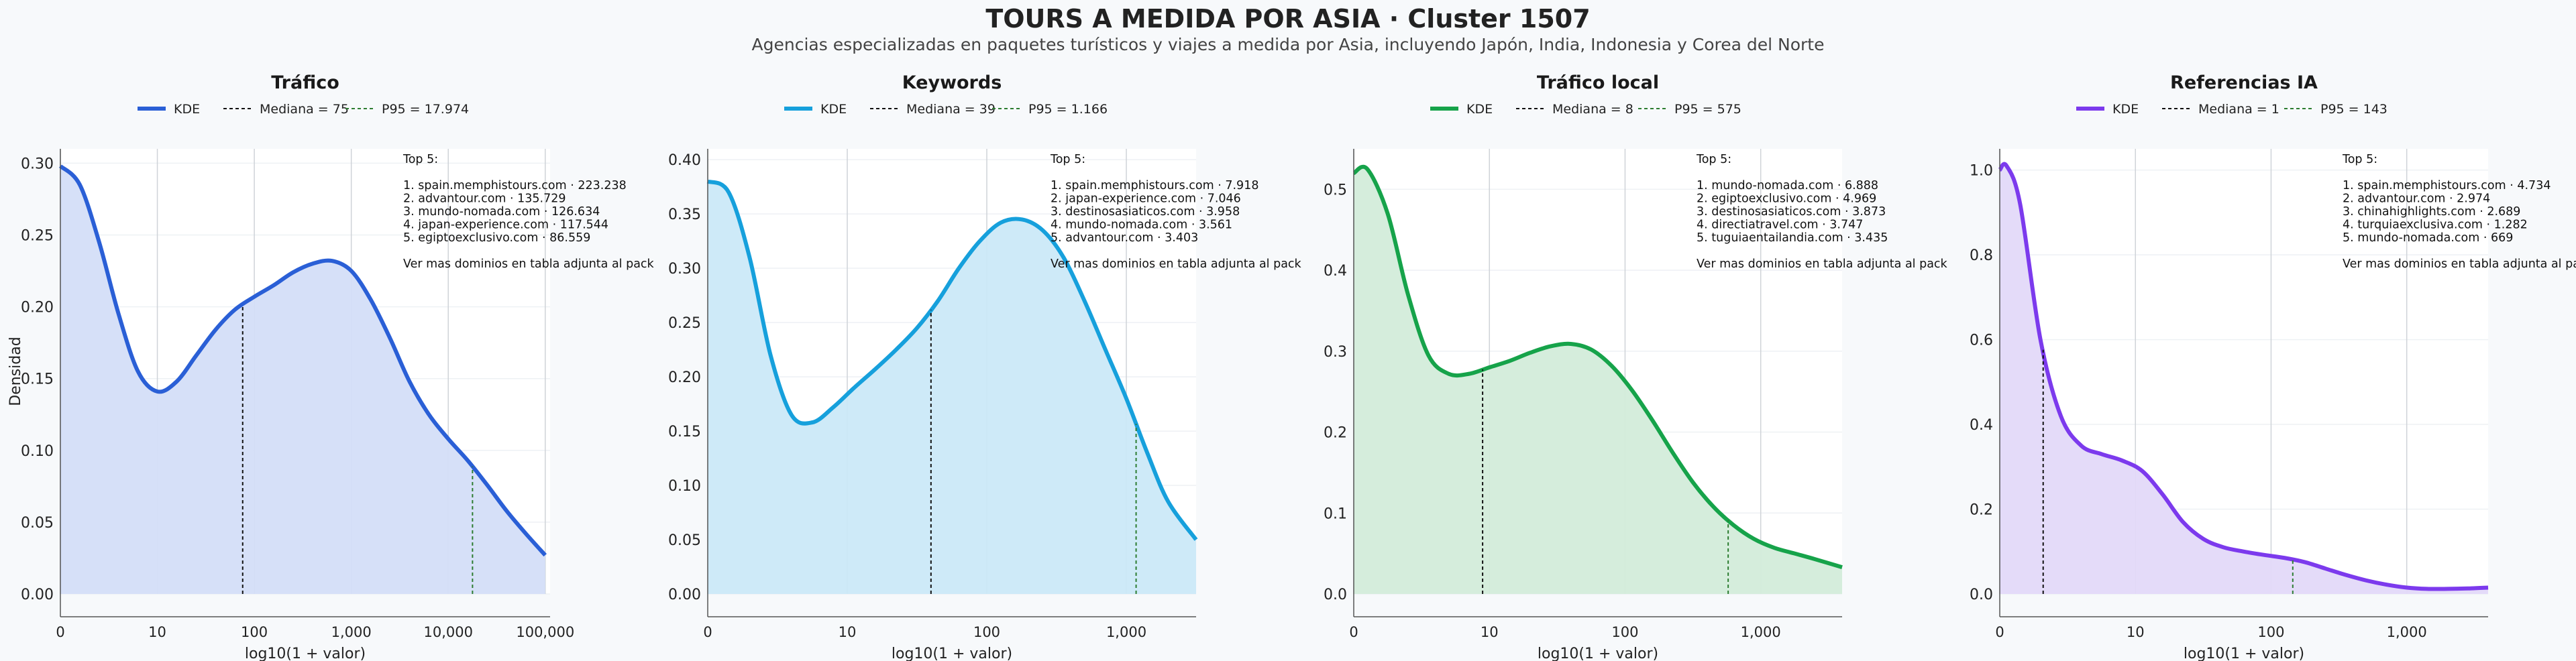  I want to click on annotation-line: 3. destinosasiaticos.com · 3.873, so click(1791, 212).